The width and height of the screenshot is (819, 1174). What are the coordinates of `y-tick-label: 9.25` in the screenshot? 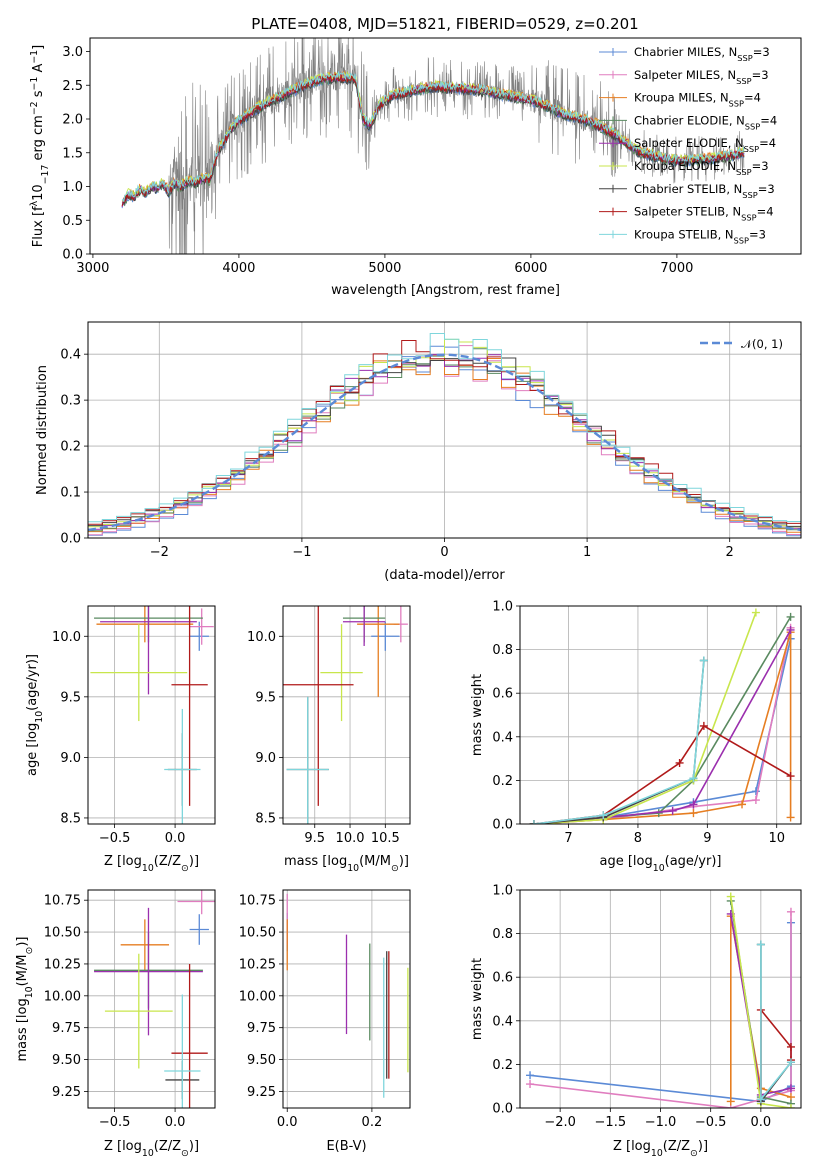 It's located at (261, 1092).